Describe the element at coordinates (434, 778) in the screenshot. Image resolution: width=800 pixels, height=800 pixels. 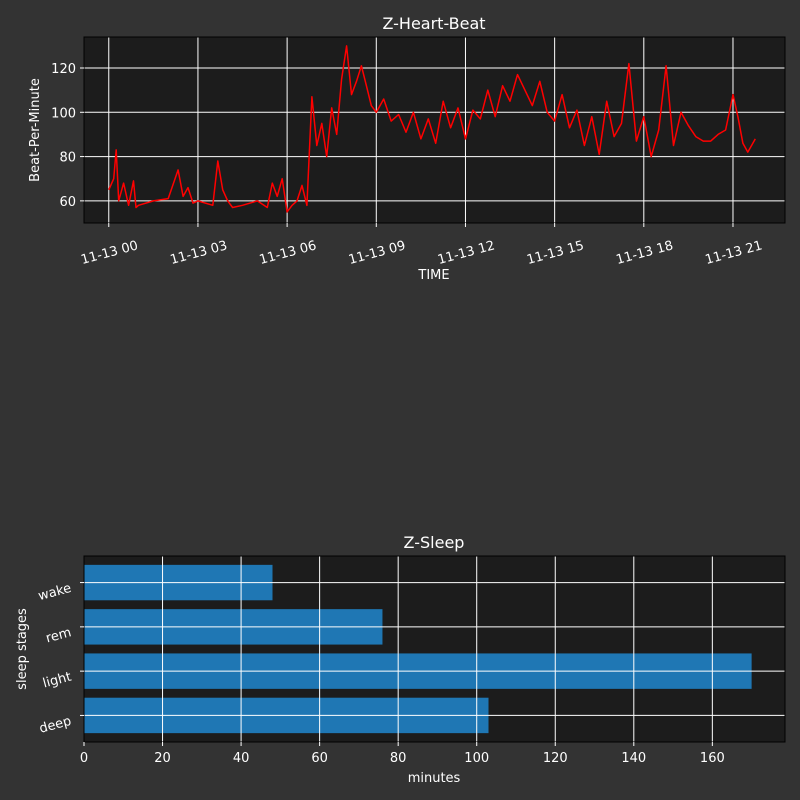
I see `sleep-x-axis-label: minutes` at that location.